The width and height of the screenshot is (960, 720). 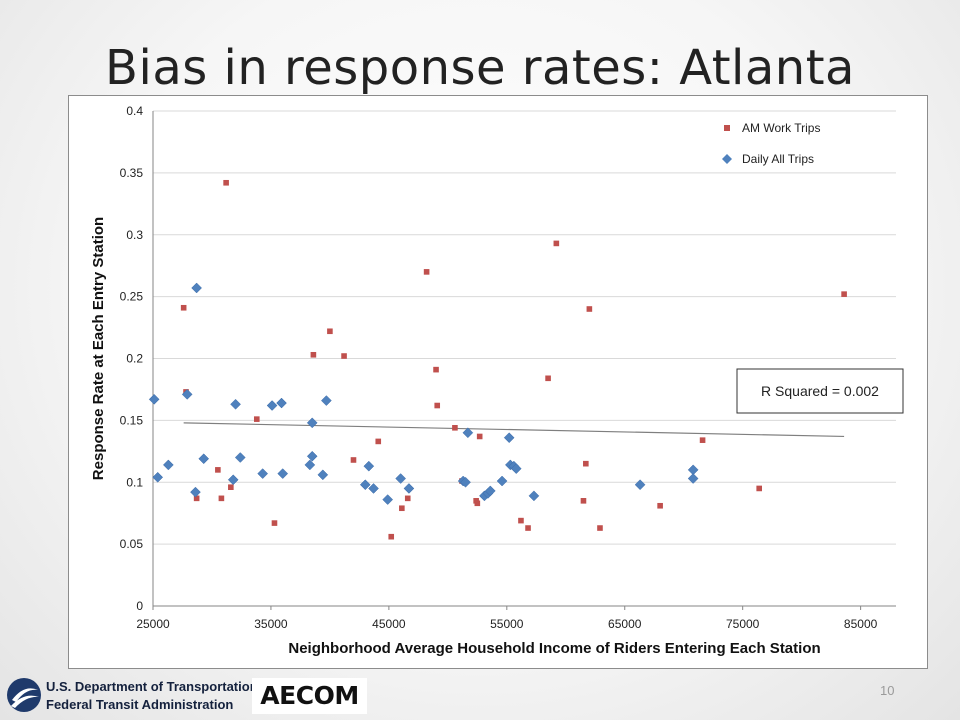 What do you see at coordinates (507, 624) in the screenshot?
I see `x-tick-label: 55000` at bounding box center [507, 624].